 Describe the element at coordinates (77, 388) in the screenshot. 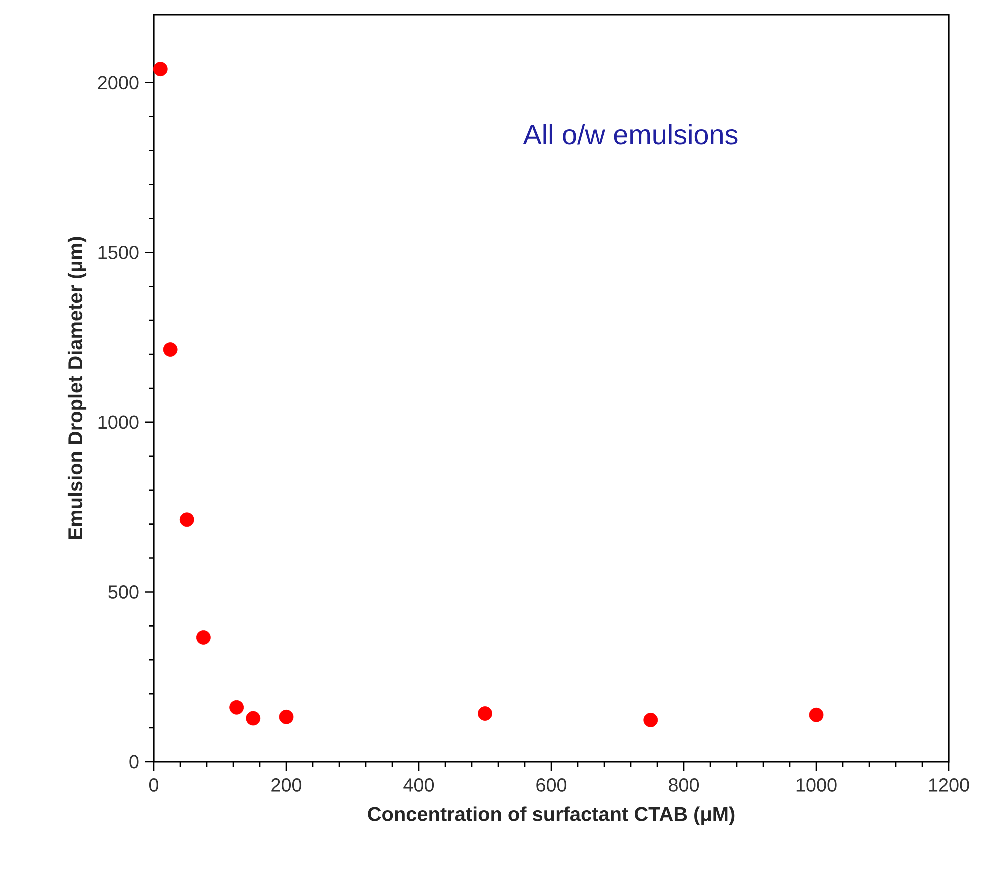

I see `y-axis-title: Emulsion Droplet Diameter (μm)` at that location.